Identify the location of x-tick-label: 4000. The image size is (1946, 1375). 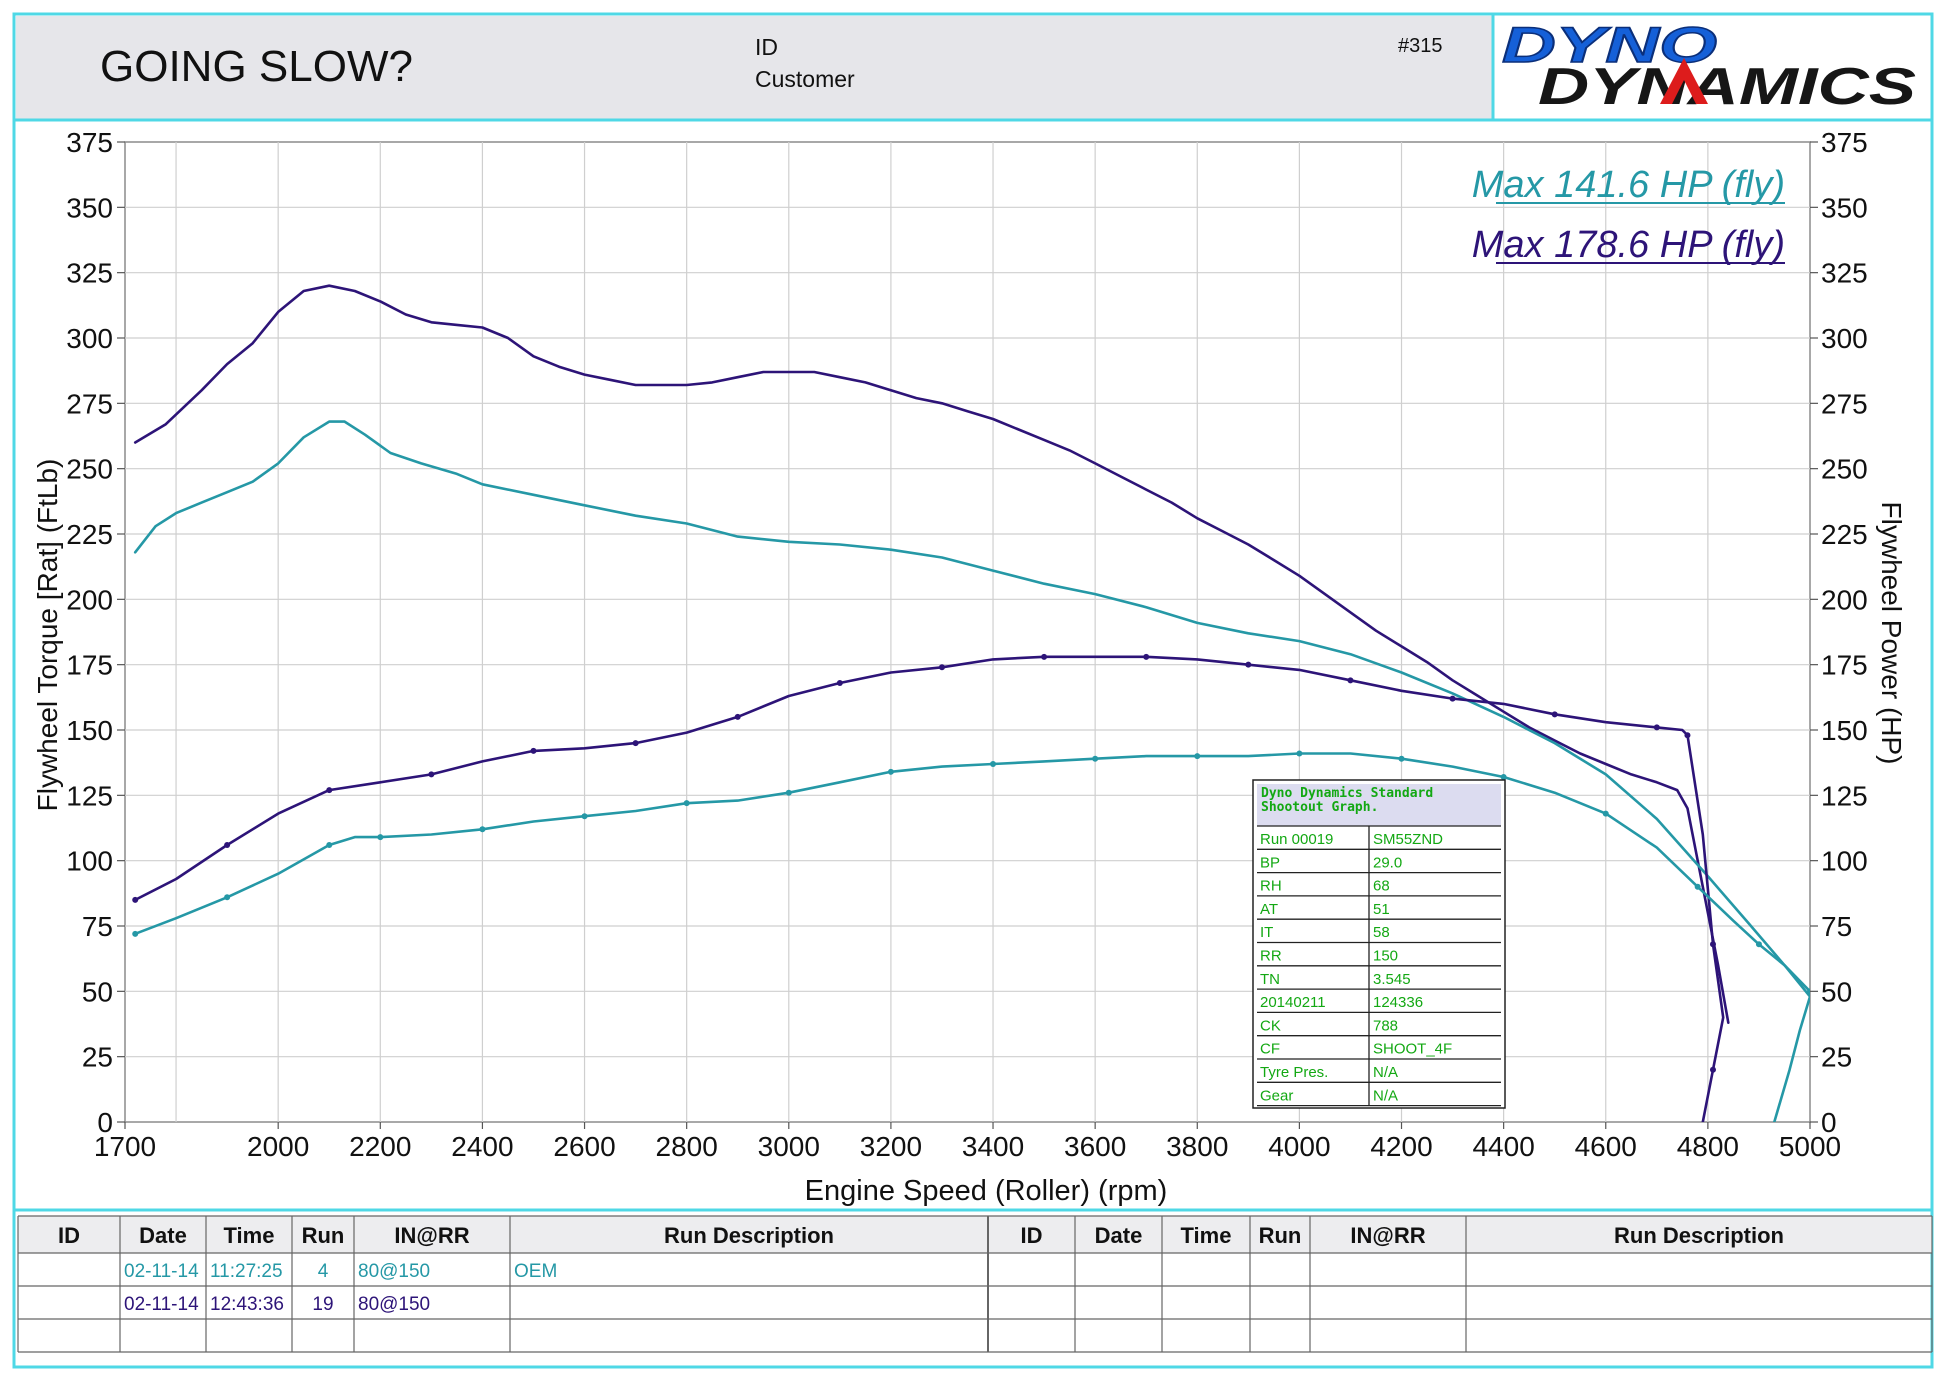
(1299, 1146).